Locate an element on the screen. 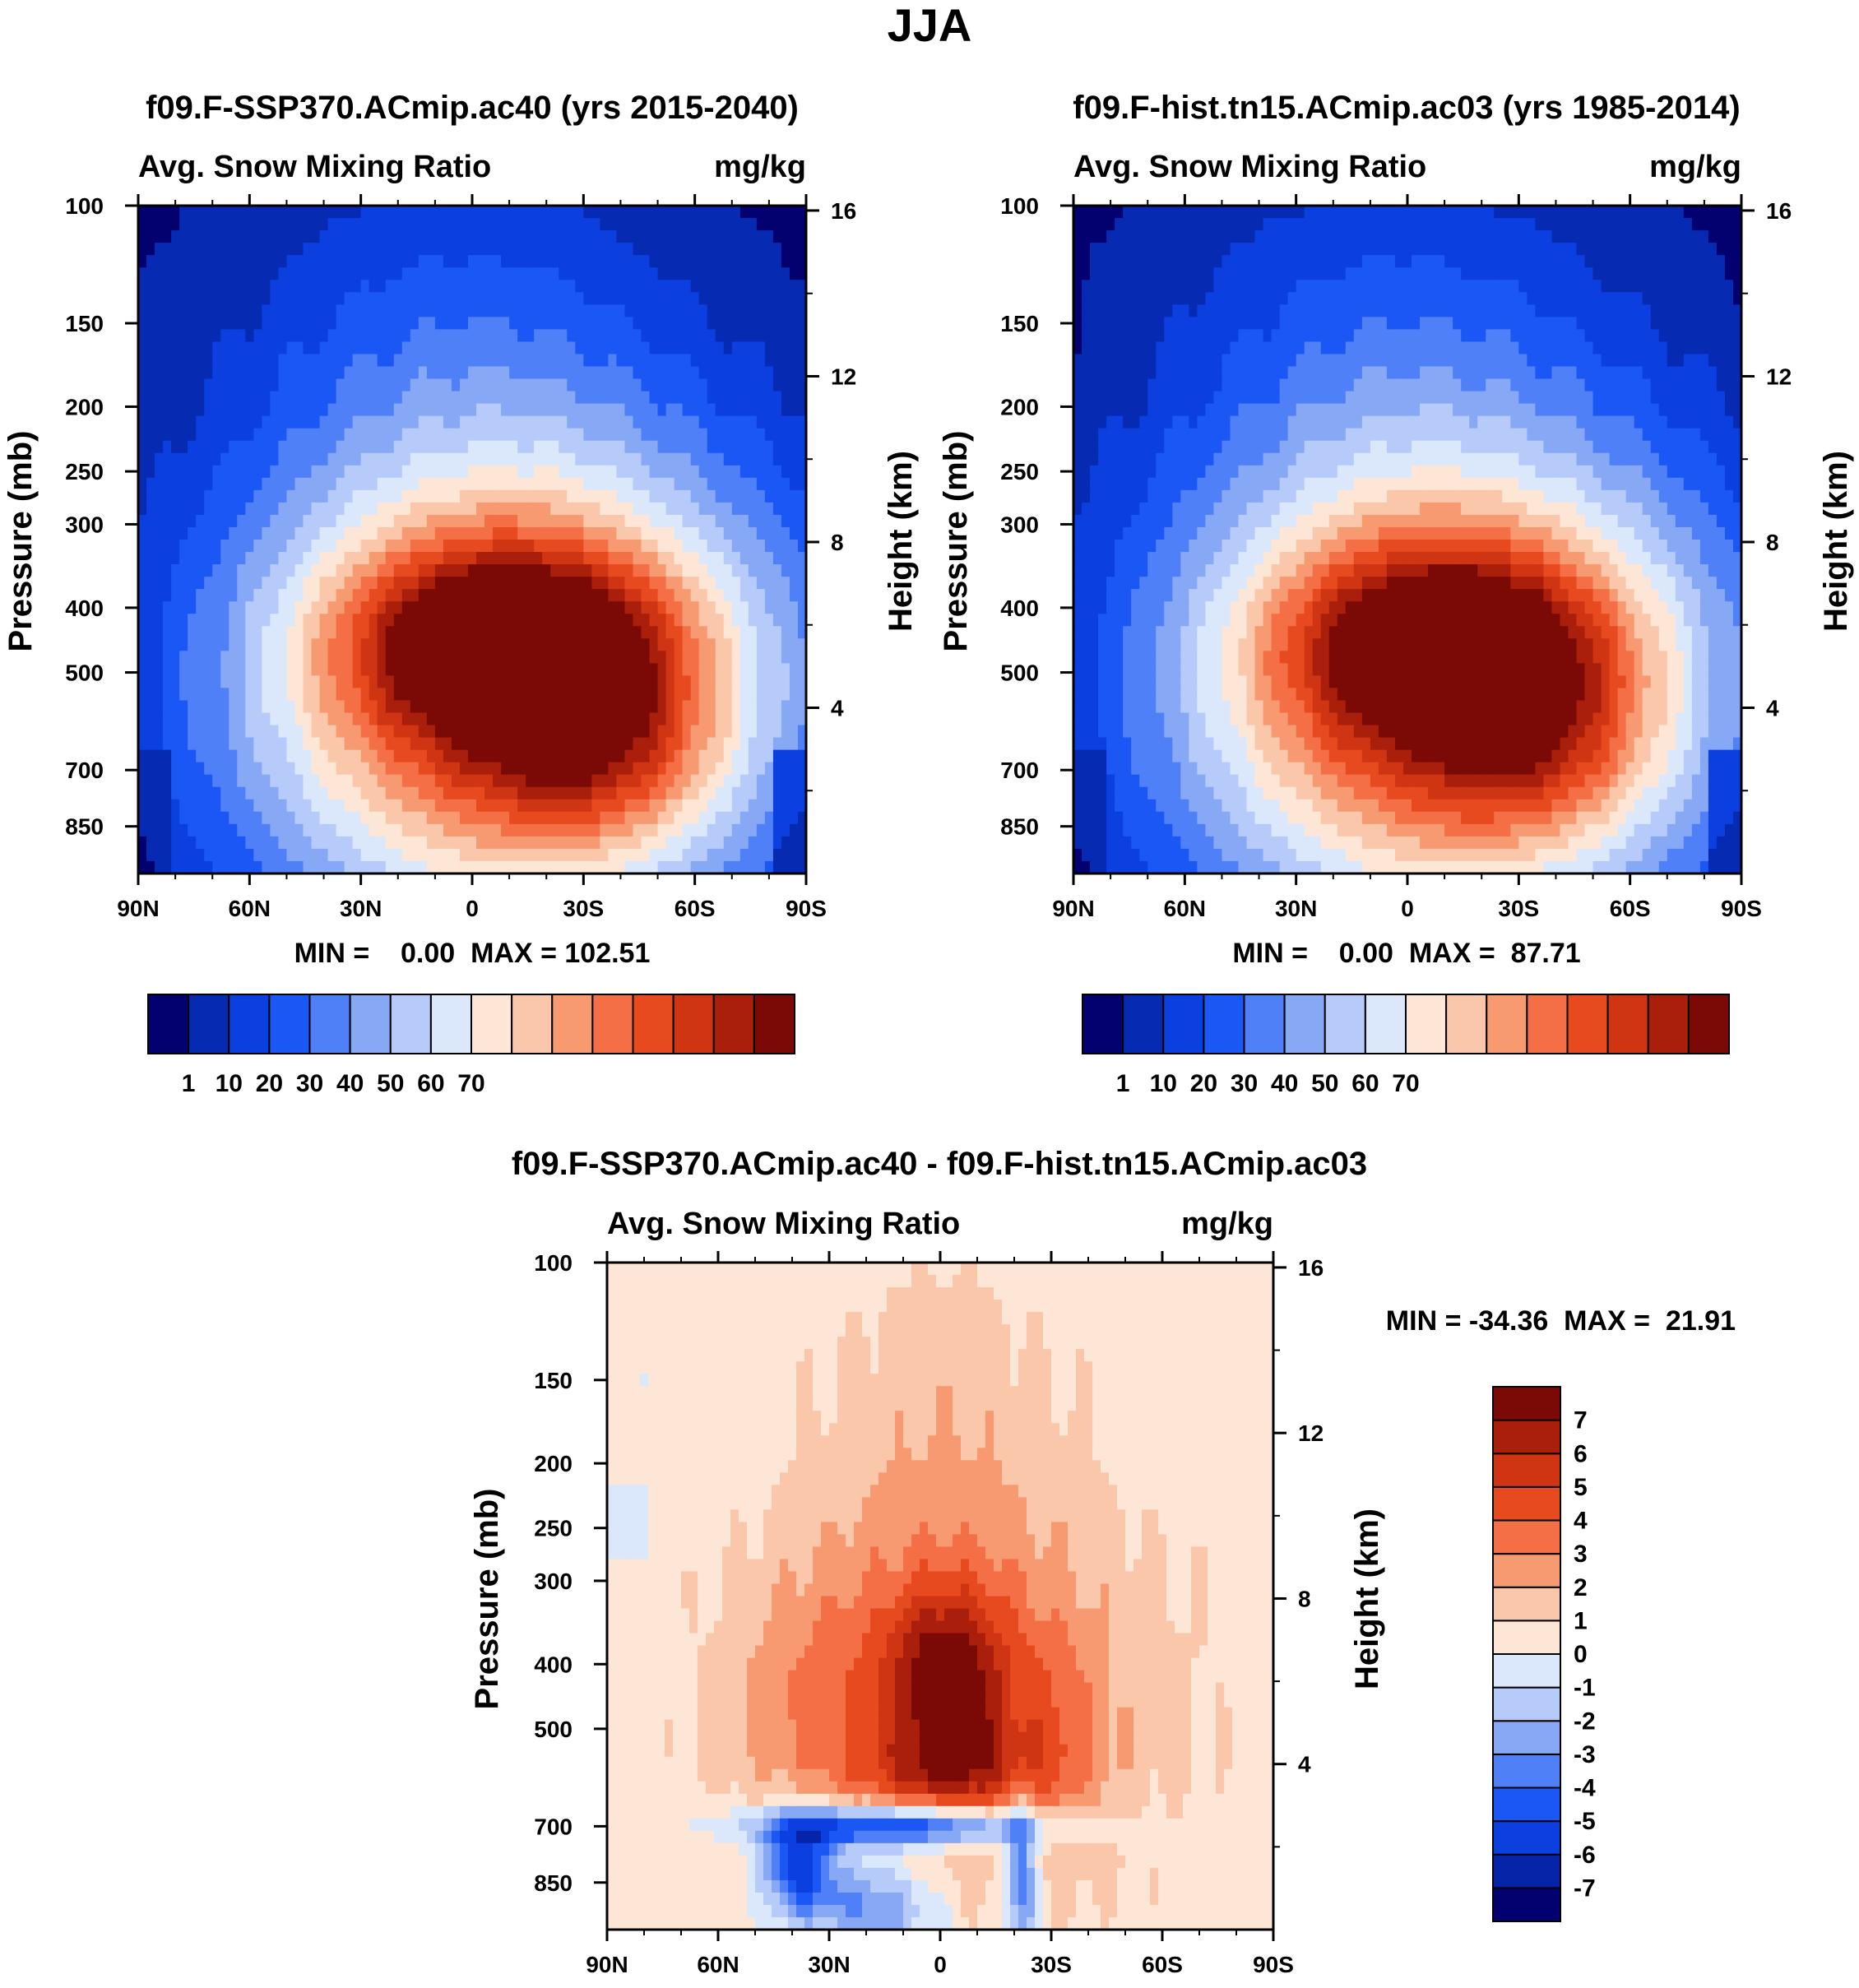 Image resolution: width=1859 pixels, height=1988 pixels. colorbar-box is located at coordinates (168, 1024).